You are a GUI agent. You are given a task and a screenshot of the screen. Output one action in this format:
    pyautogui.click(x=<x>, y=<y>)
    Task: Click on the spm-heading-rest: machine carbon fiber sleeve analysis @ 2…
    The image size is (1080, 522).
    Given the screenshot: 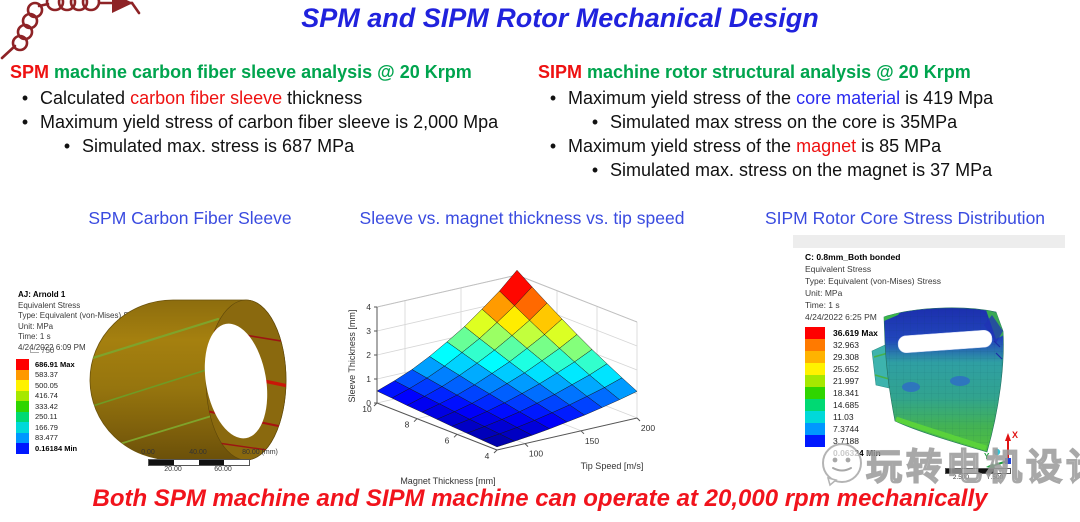 What is the action you would take?
    pyautogui.click(x=260, y=72)
    